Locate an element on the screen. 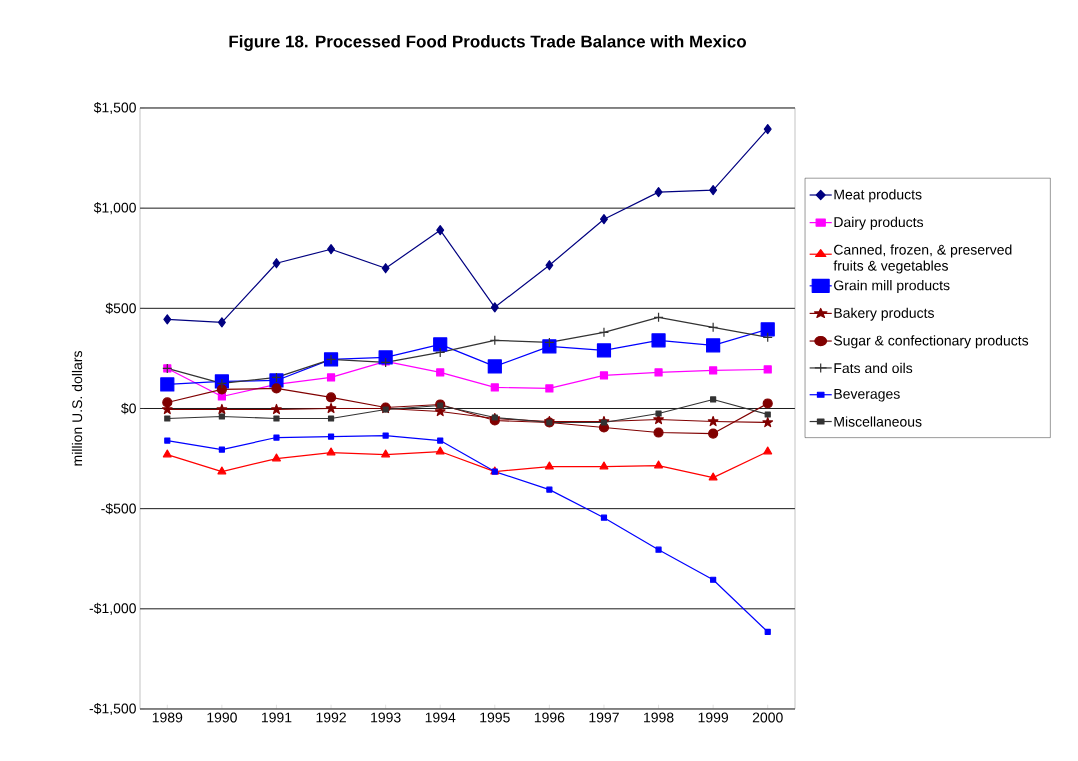 The height and width of the screenshot is (761, 1078). chart-title: Figure 18. Processed Food Products Trade Balance with Mexico is located at coordinates (487, 43).